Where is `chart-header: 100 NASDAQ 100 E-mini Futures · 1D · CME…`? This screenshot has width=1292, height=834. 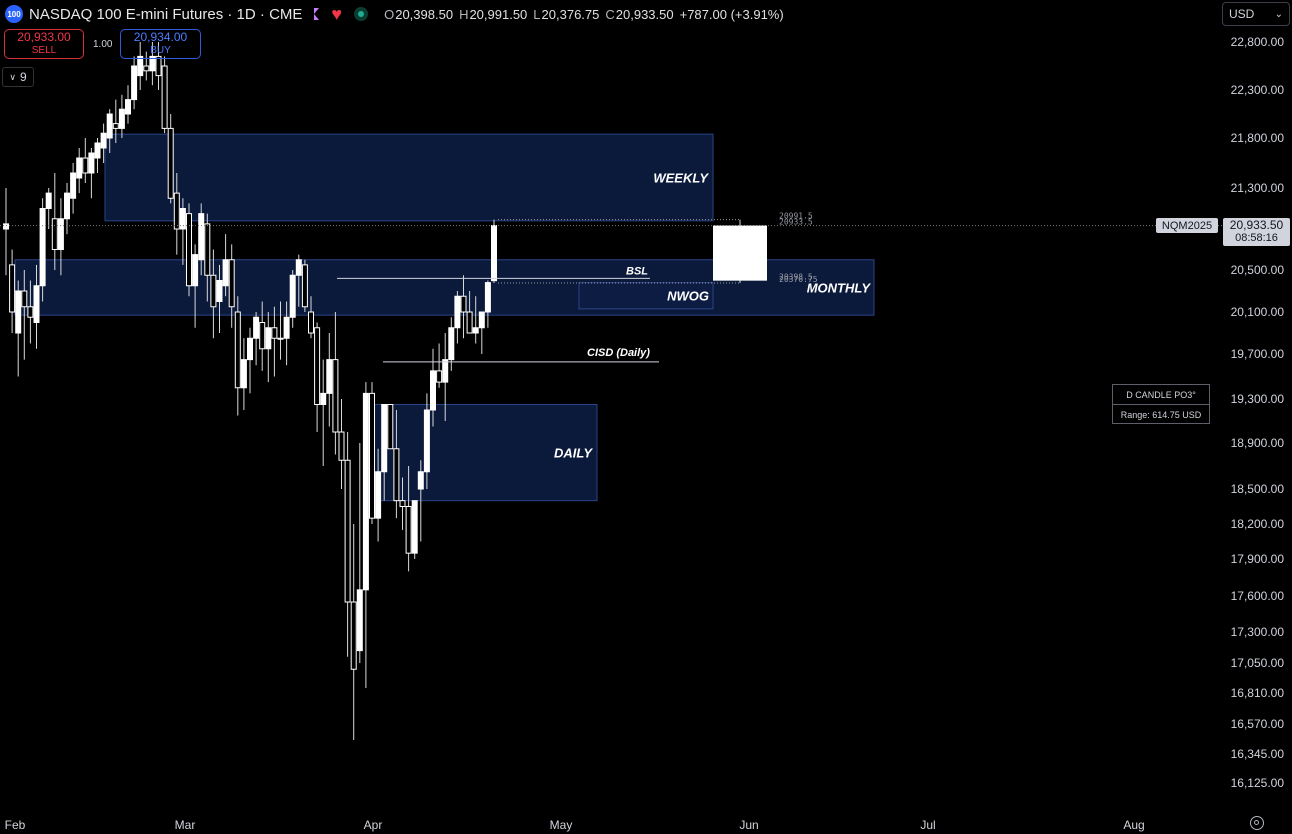 chart-header: 100 NASDAQ 100 E-mini Futures · 1D · CME… is located at coordinates (392, 14).